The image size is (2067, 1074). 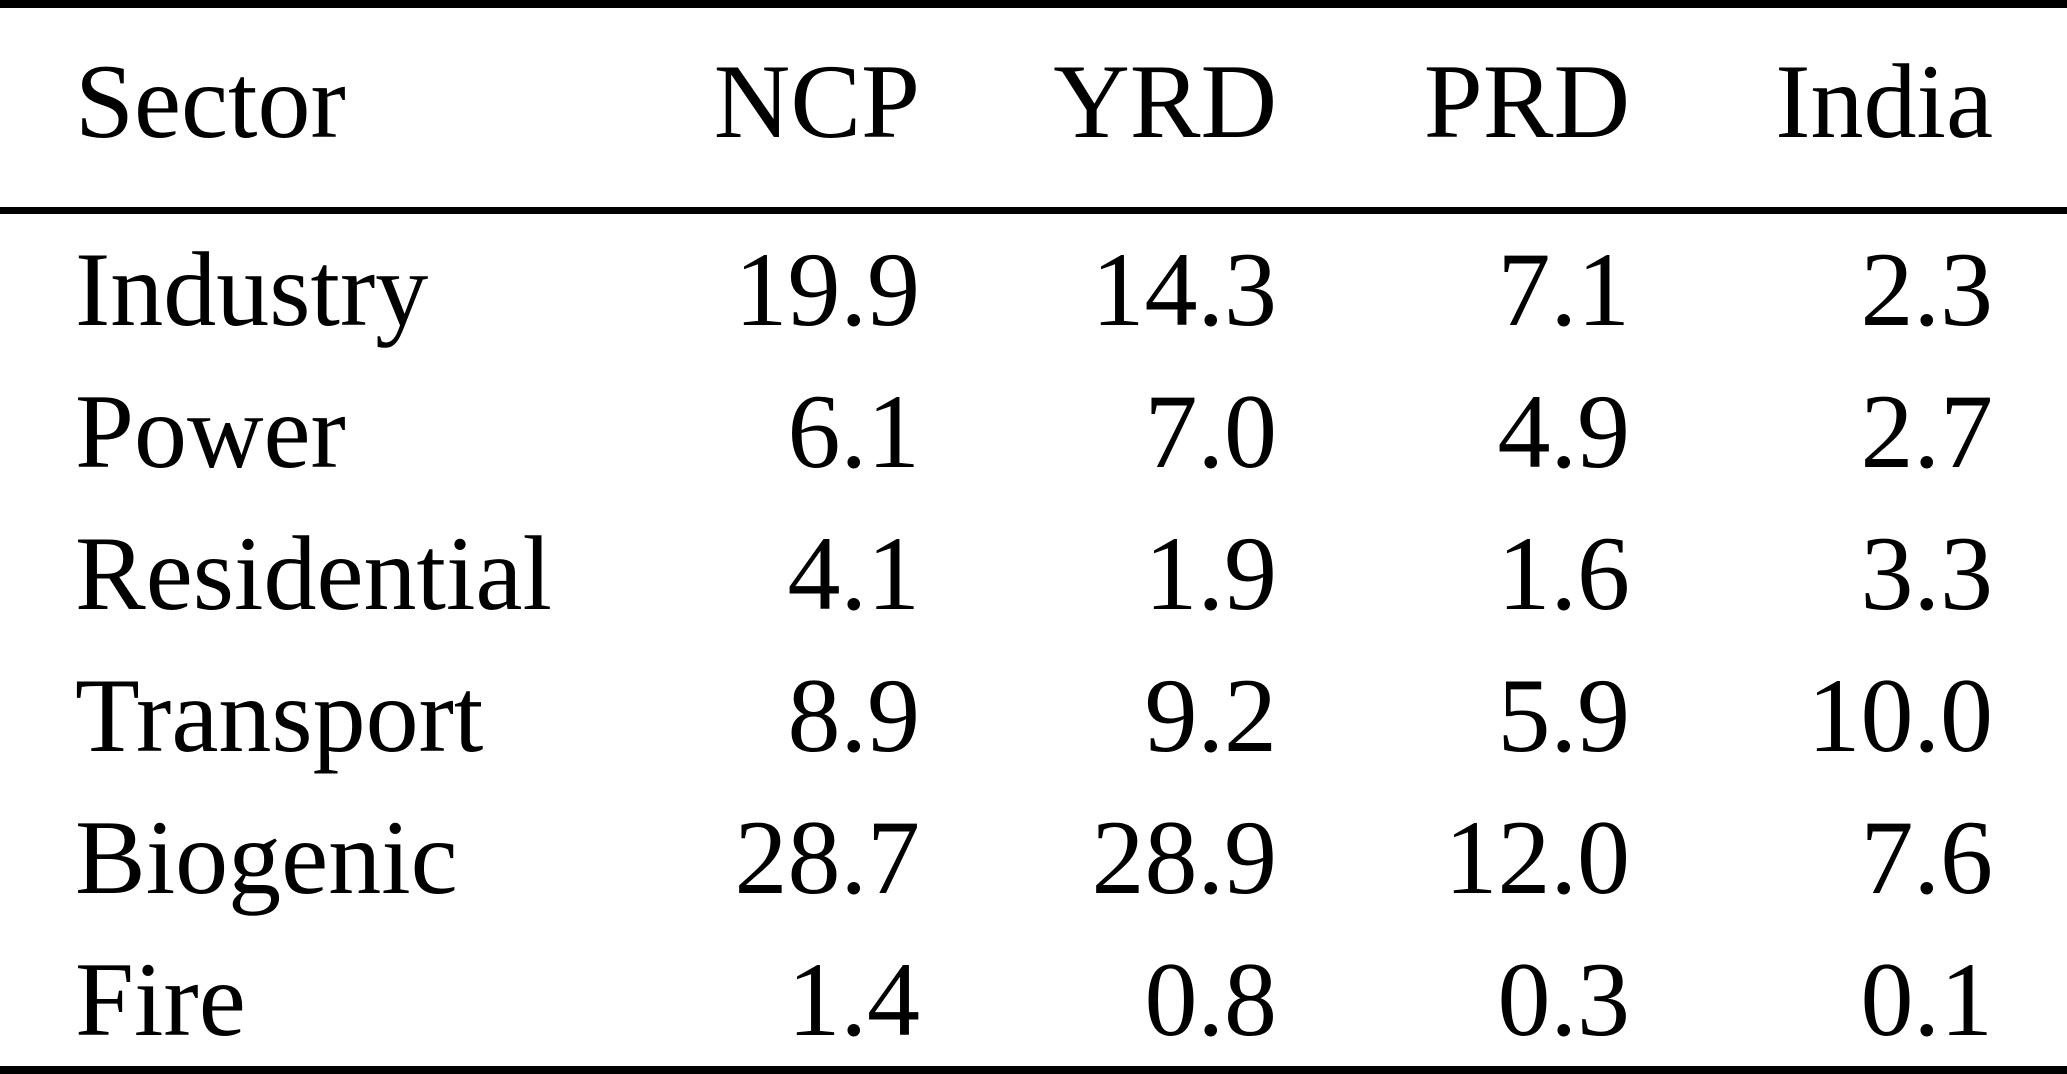 I want to click on cell-transport-prd: 5.9, so click(x=1564, y=716).